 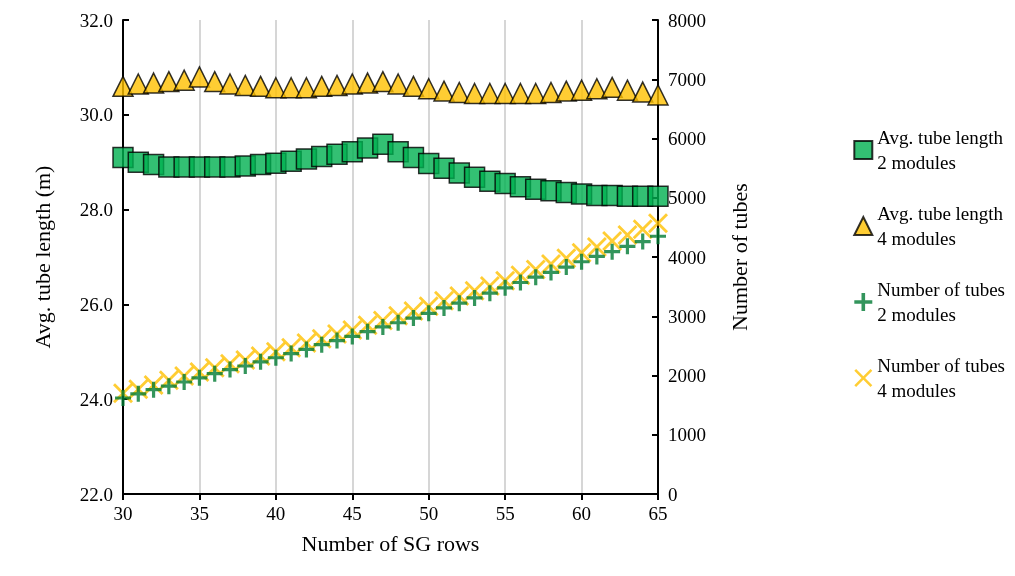 I want to click on legend-label: Number of tubes 4 modules, so click(x=941, y=378).